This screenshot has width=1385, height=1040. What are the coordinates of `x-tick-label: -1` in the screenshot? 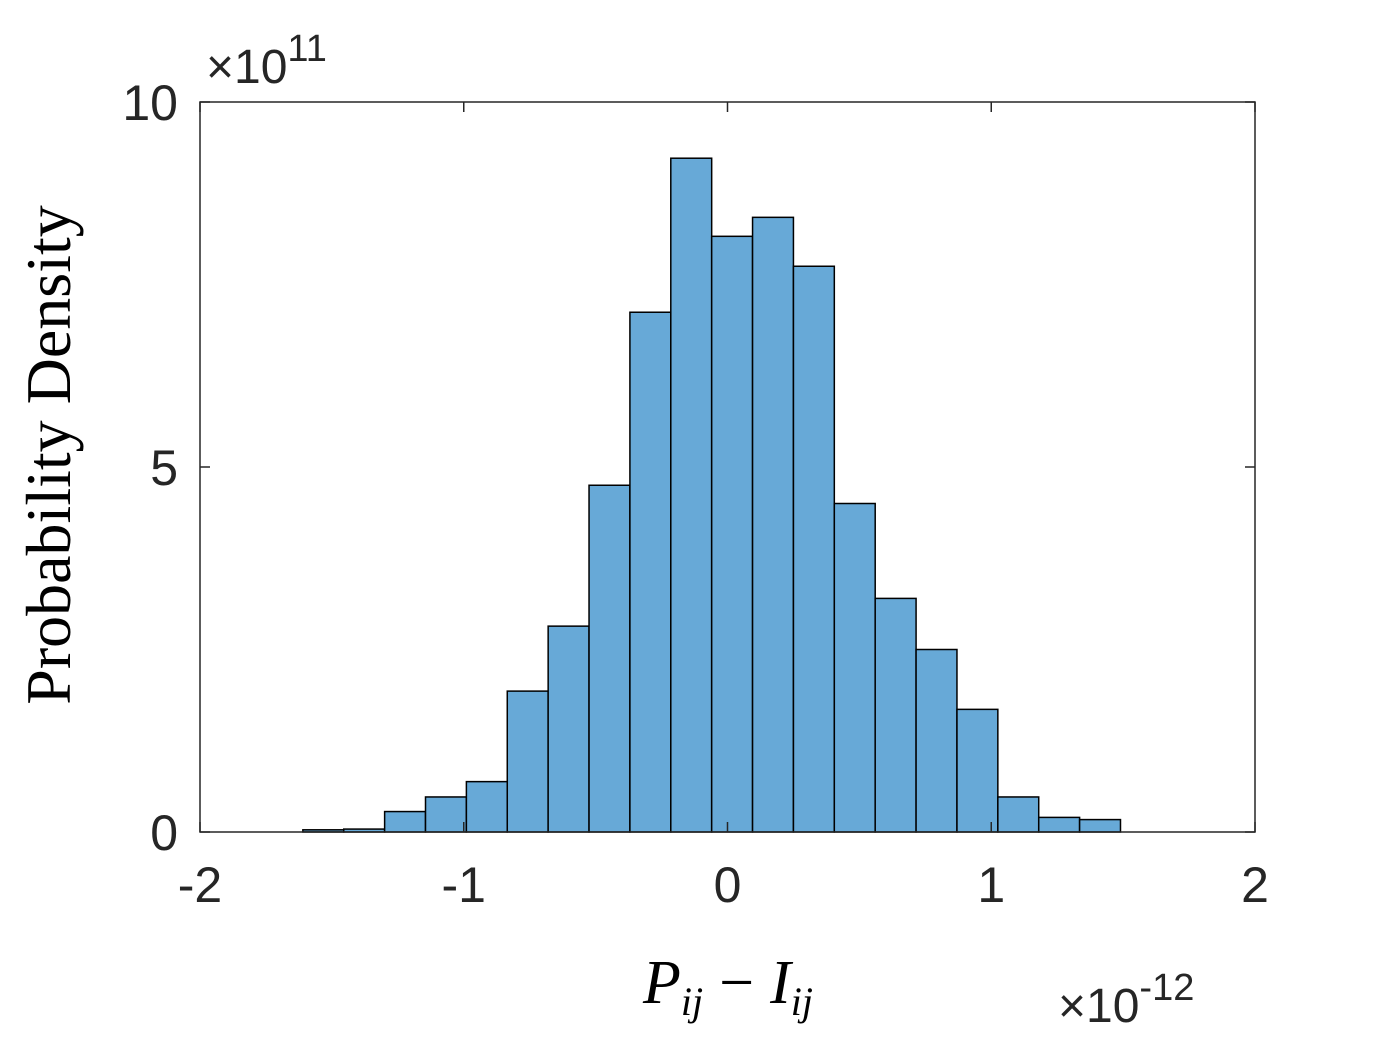 It's located at (464, 885).